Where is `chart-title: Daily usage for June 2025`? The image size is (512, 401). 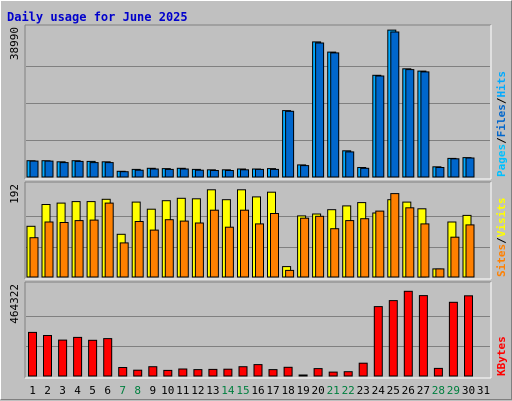
chart-title: Daily usage for June 2025 is located at coordinates (97, 17).